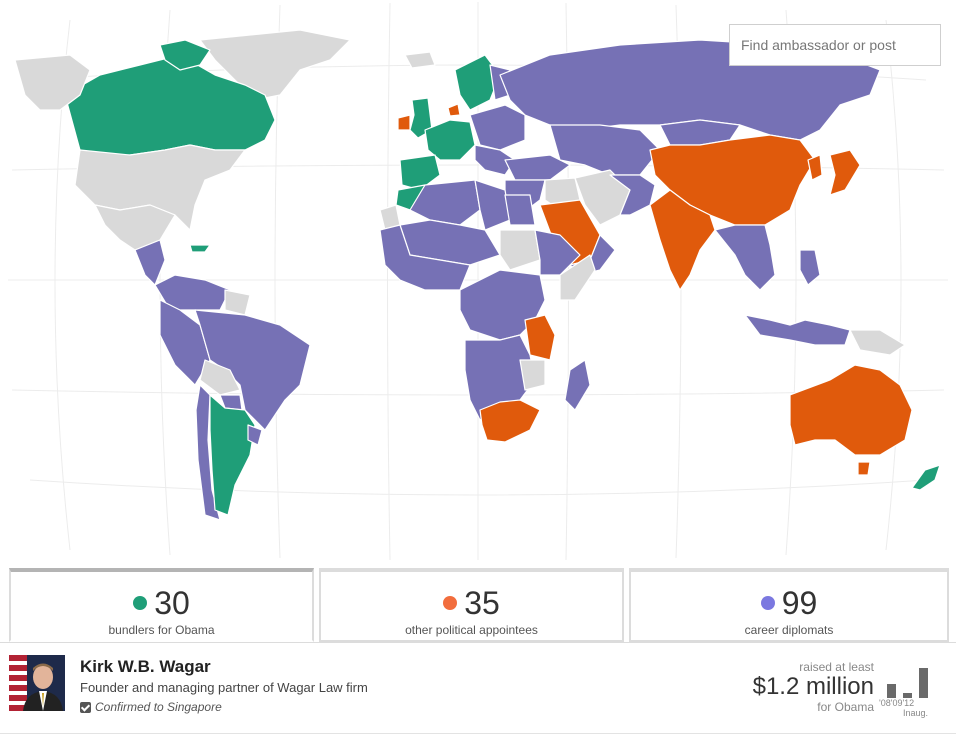 The width and height of the screenshot is (956, 736). What do you see at coordinates (767, 603) in the screenshot?
I see `career-dot-icon` at bounding box center [767, 603].